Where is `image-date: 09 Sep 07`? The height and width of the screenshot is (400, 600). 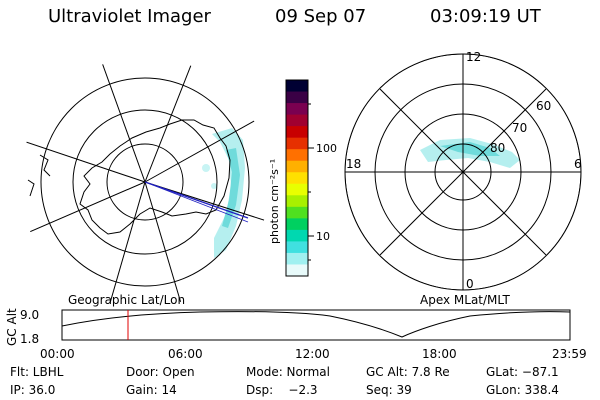
image-date: 09 Sep 07 is located at coordinates (321, 16).